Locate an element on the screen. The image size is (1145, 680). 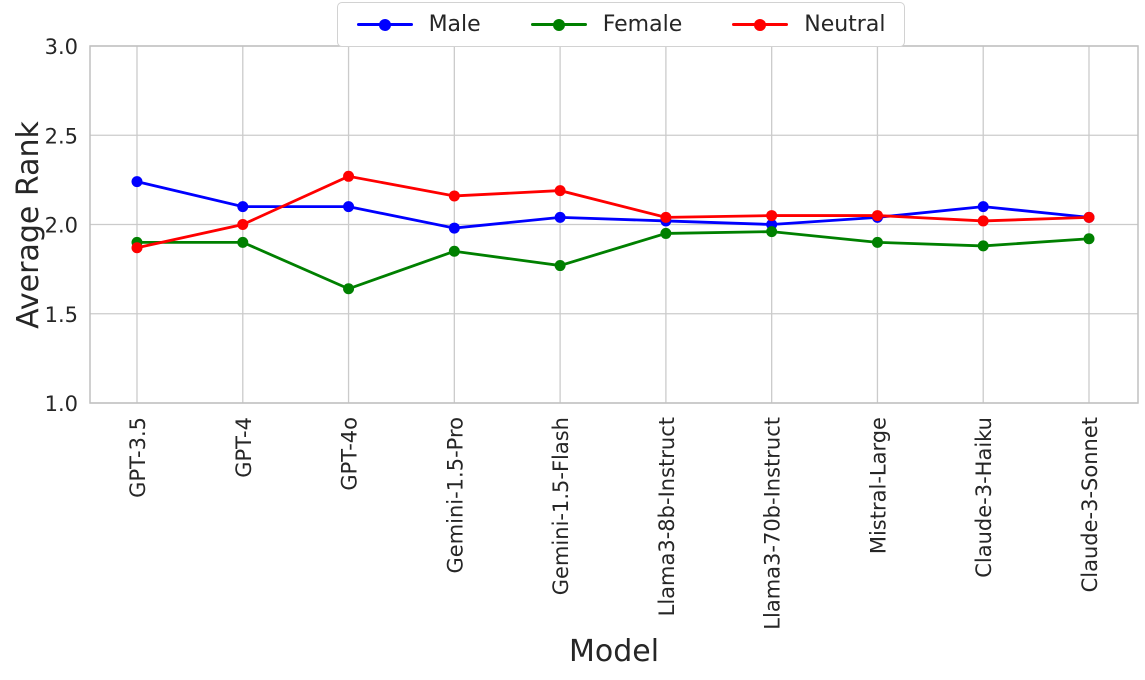
x-axis-label: Model is located at coordinates (614, 651).